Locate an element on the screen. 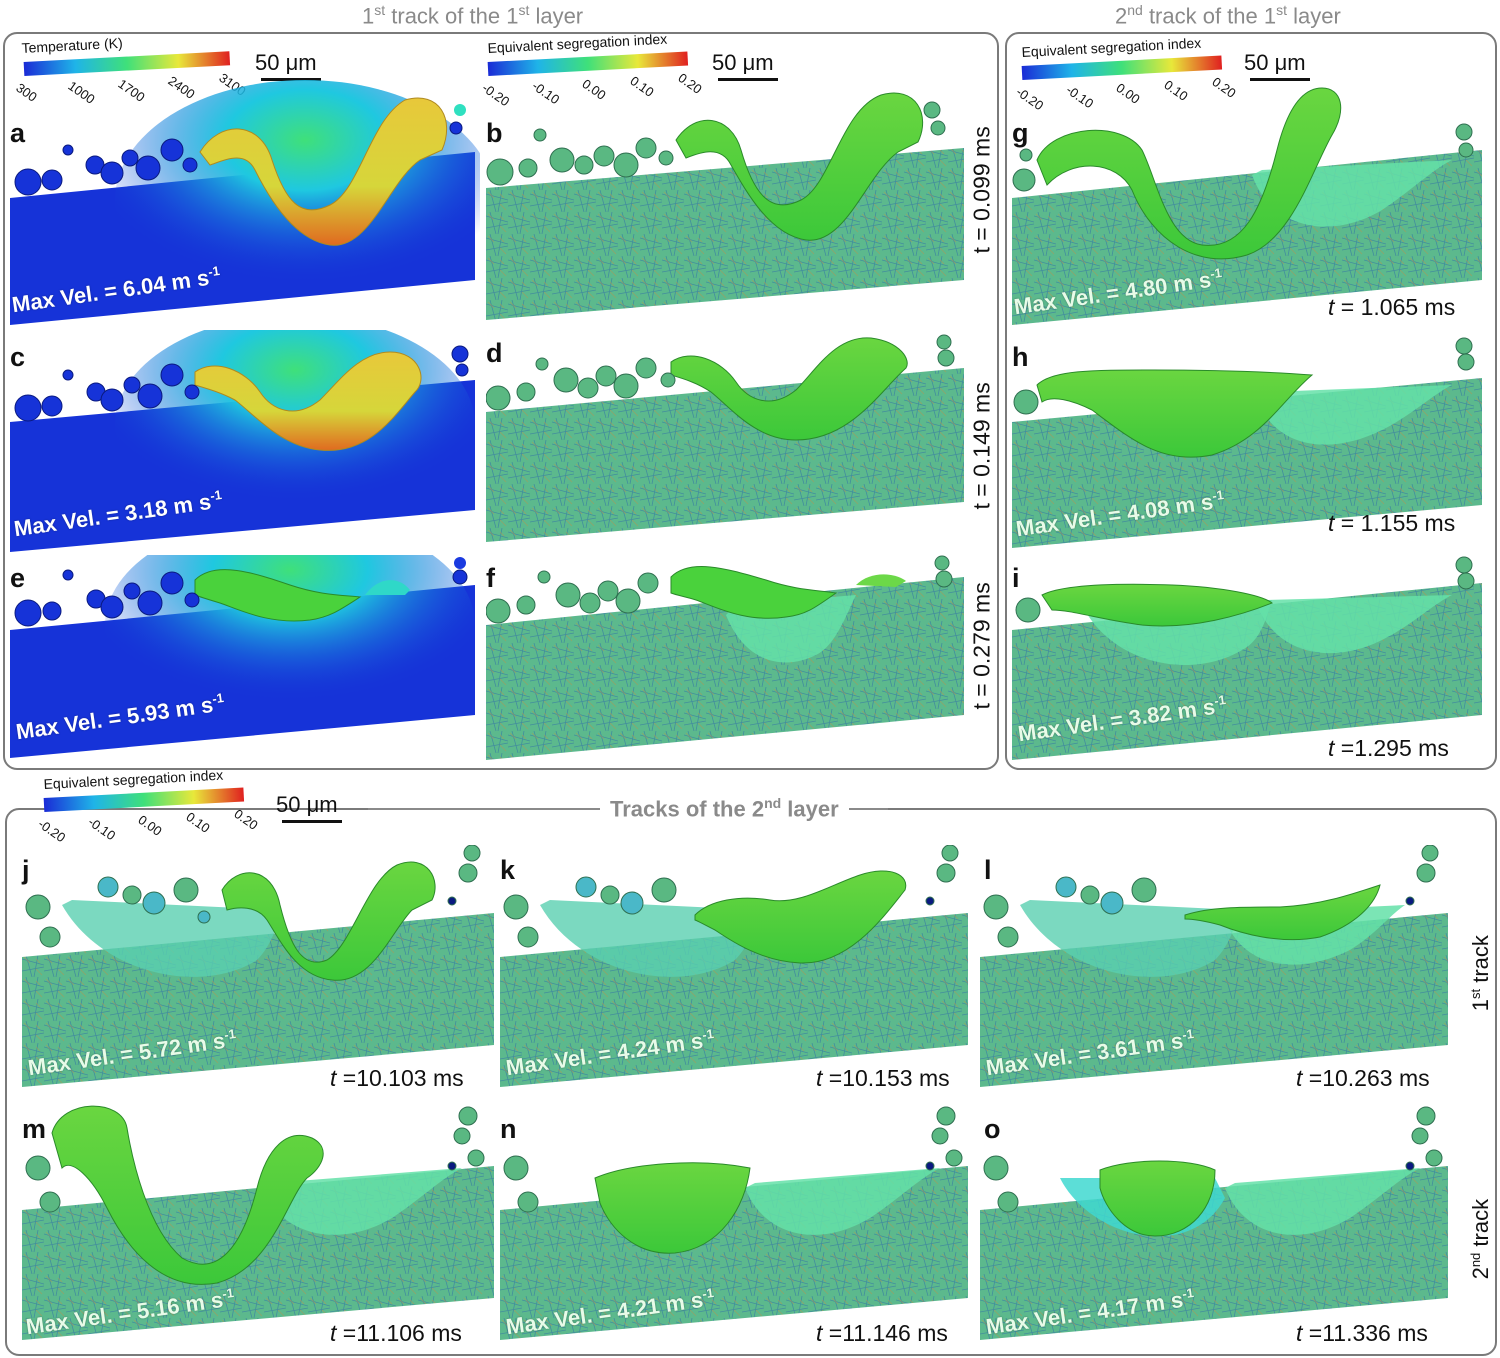 The height and width of the screenshot is (1358, 1500). group-layer1-track1-title: 1st track of the 1st layer is located at coordinates (473, 15).